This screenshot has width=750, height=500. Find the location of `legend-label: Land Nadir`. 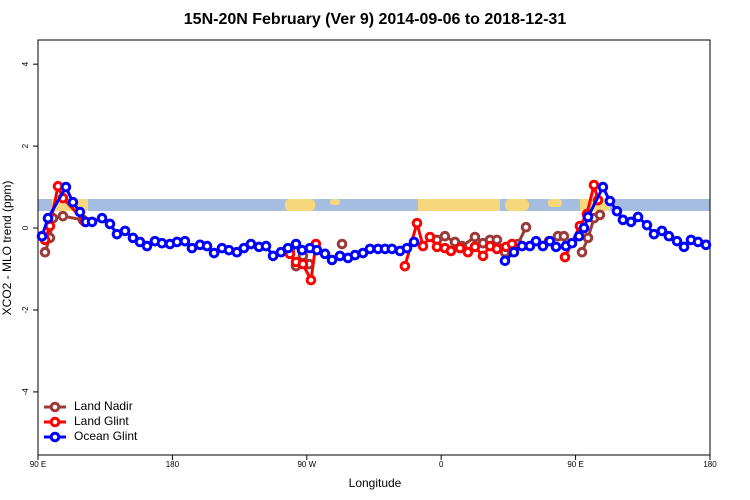

legend-label: Land Nadir is located at coordinates (103, 406).